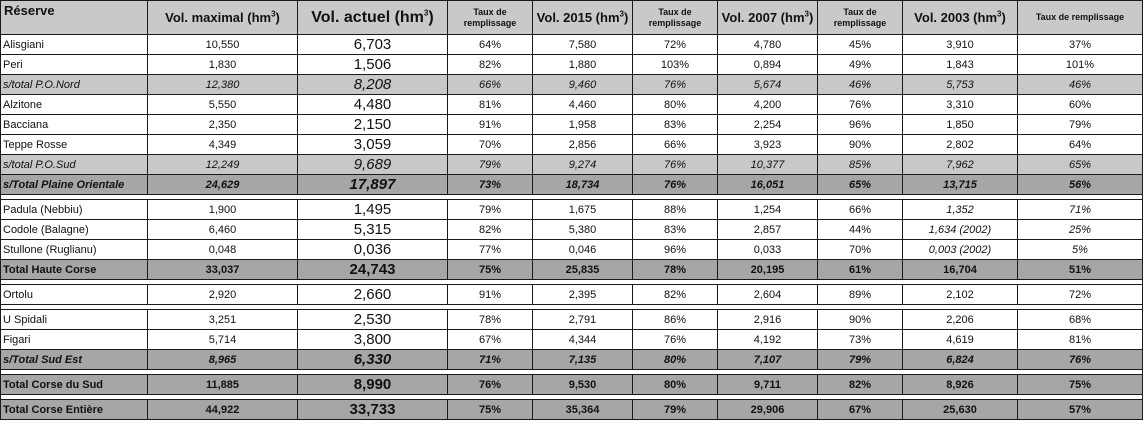 The height and width of the screenshot is (433, 1143). Describe the element at coordinates (860, 209) in the screenshot. I see `taux-2007-cell: 66%` at that location.